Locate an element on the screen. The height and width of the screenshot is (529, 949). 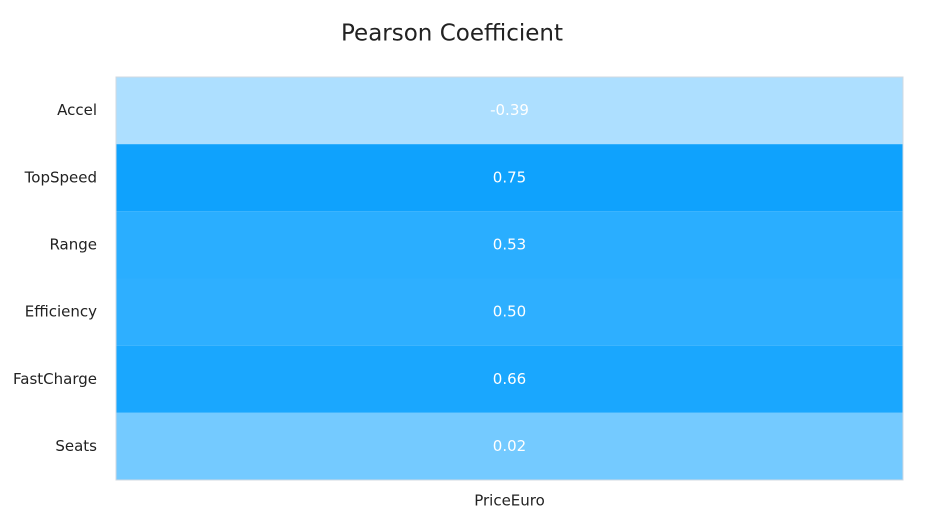
cell-label: 0.50 is located at coordinates (509, 312).